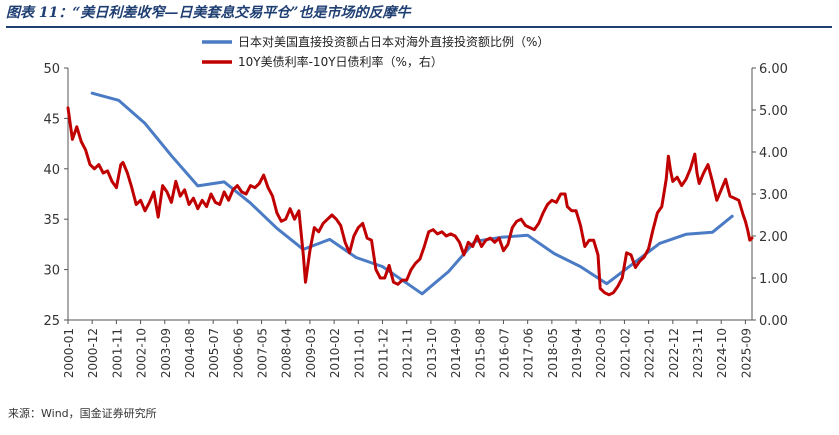 The image size is (839, 435). What do you see at coordinates (142, 353) in the screenshot?
I see `x-tick-label: 2002-10` at bounding box center [142, 353].